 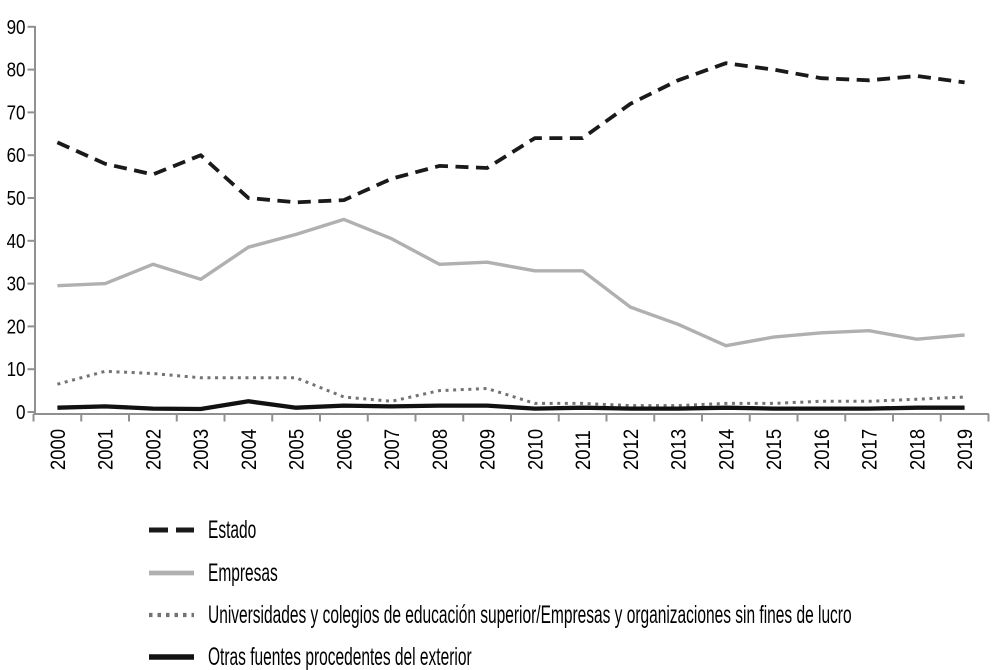 What do you see at coordinates (583, 450) in the screenshot?
I see `x-tick-label: 2011` at bounding box center [583, 450].